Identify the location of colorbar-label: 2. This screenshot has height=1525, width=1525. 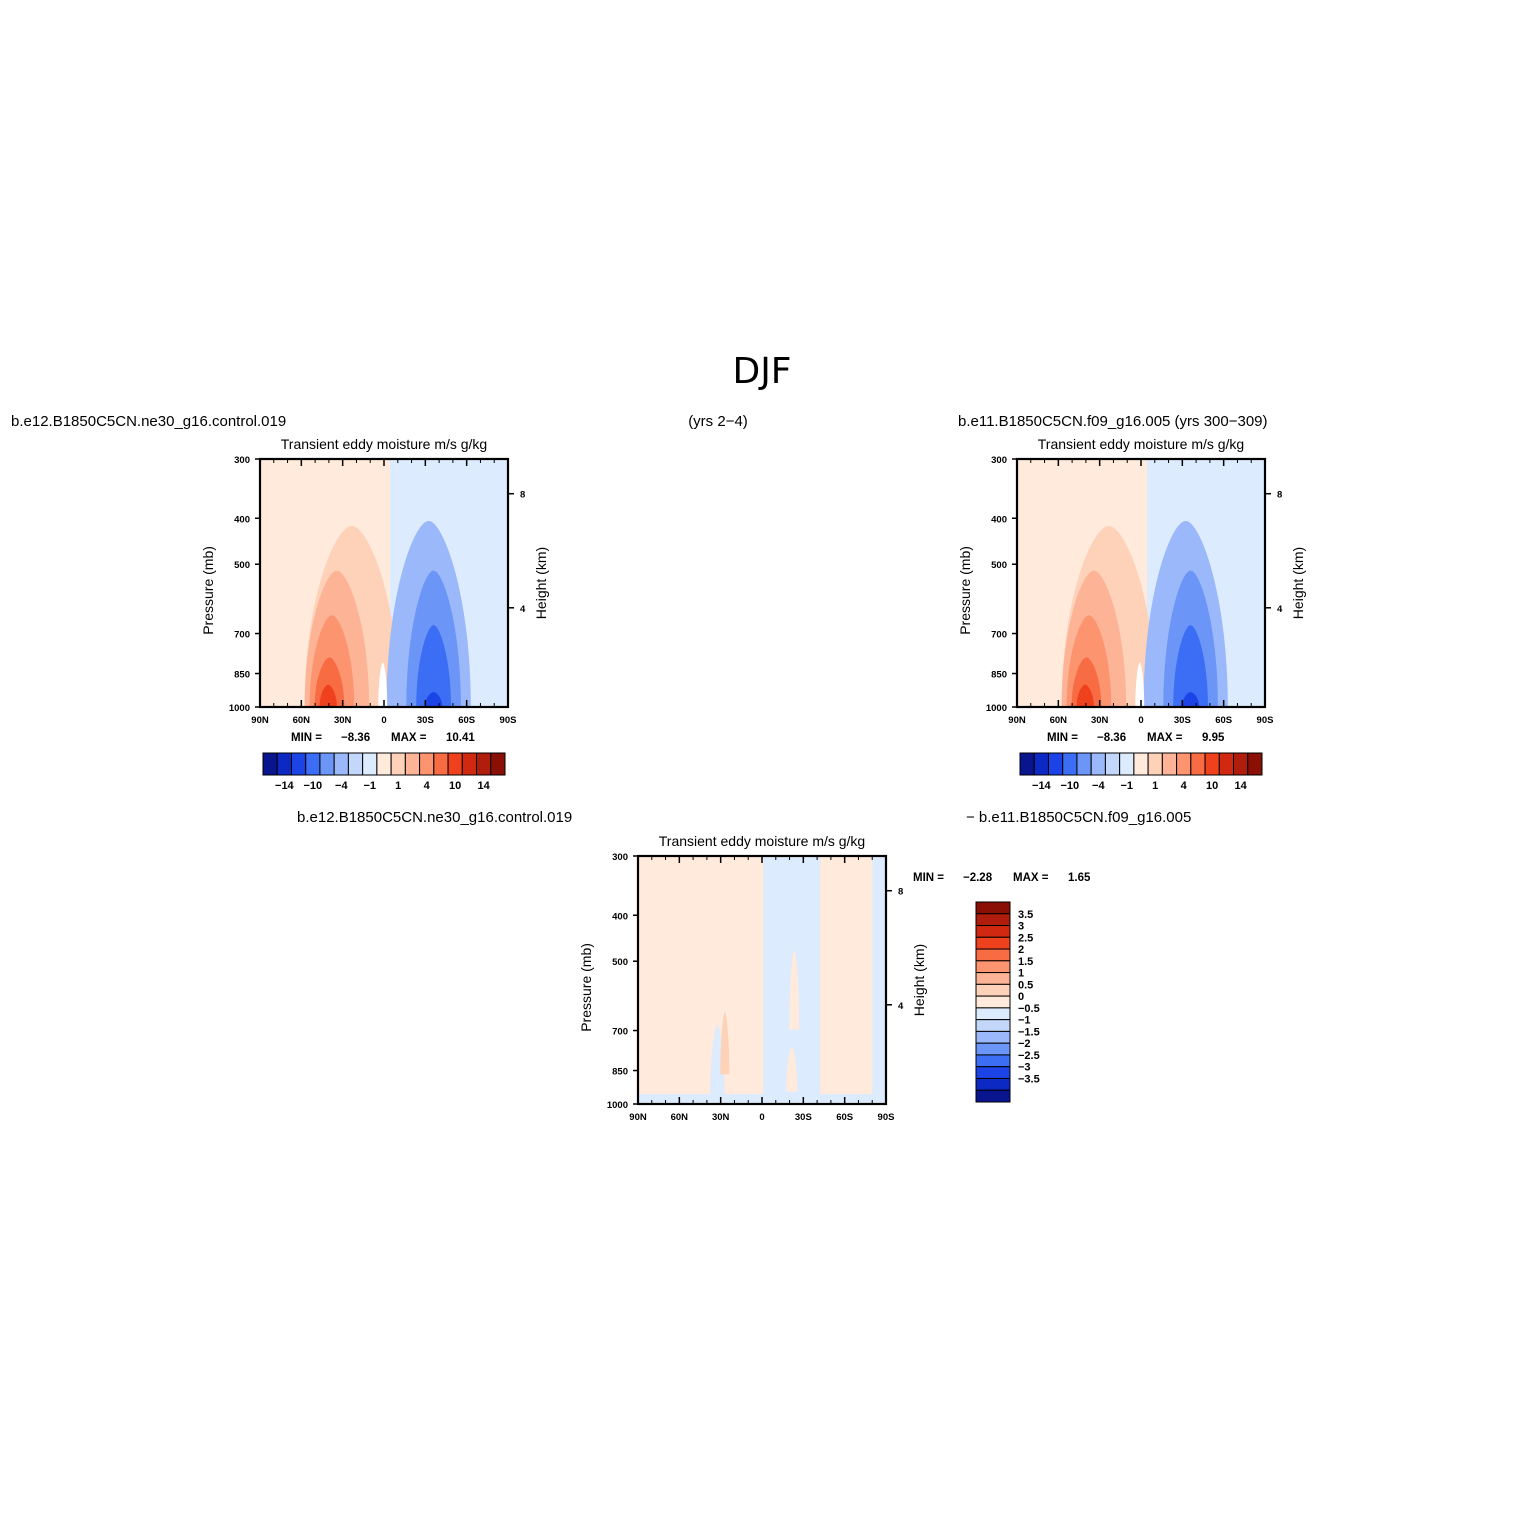
(1021, 950).